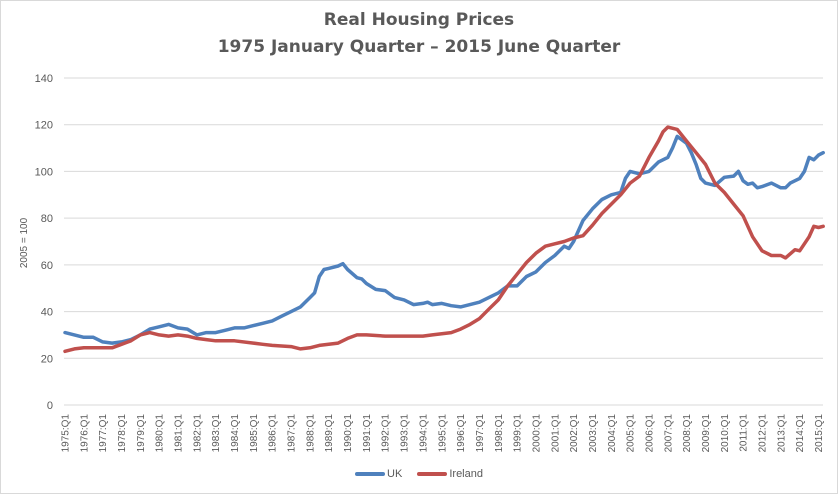 Image resolution: width=838 pixels, height=494 pixels. I want to click on x-tick-label: 1990:Q1, so click(348, 433).